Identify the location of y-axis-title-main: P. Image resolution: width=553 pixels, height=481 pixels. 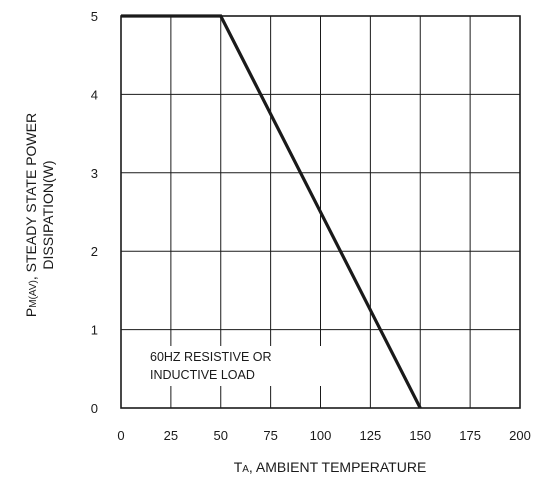
(31, 312).